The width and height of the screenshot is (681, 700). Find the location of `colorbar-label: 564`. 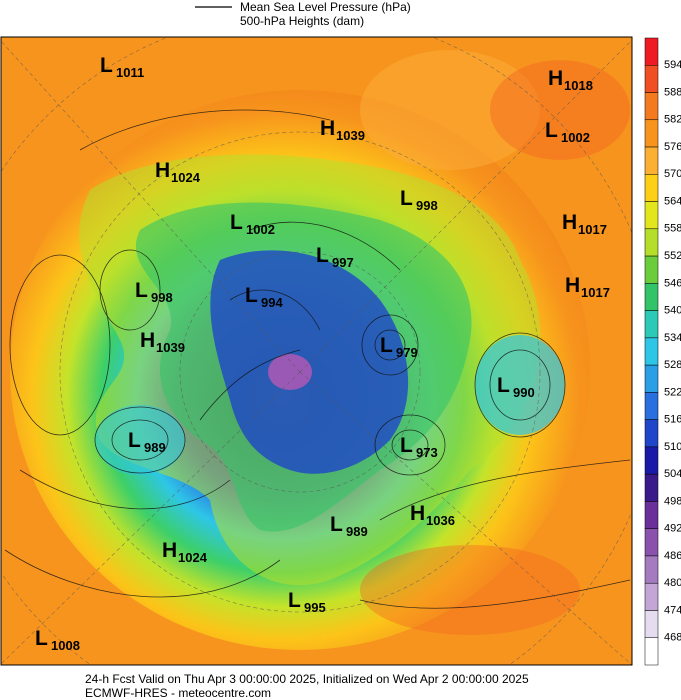

colorbar-label: 564 is located at coordinates (672, 201).